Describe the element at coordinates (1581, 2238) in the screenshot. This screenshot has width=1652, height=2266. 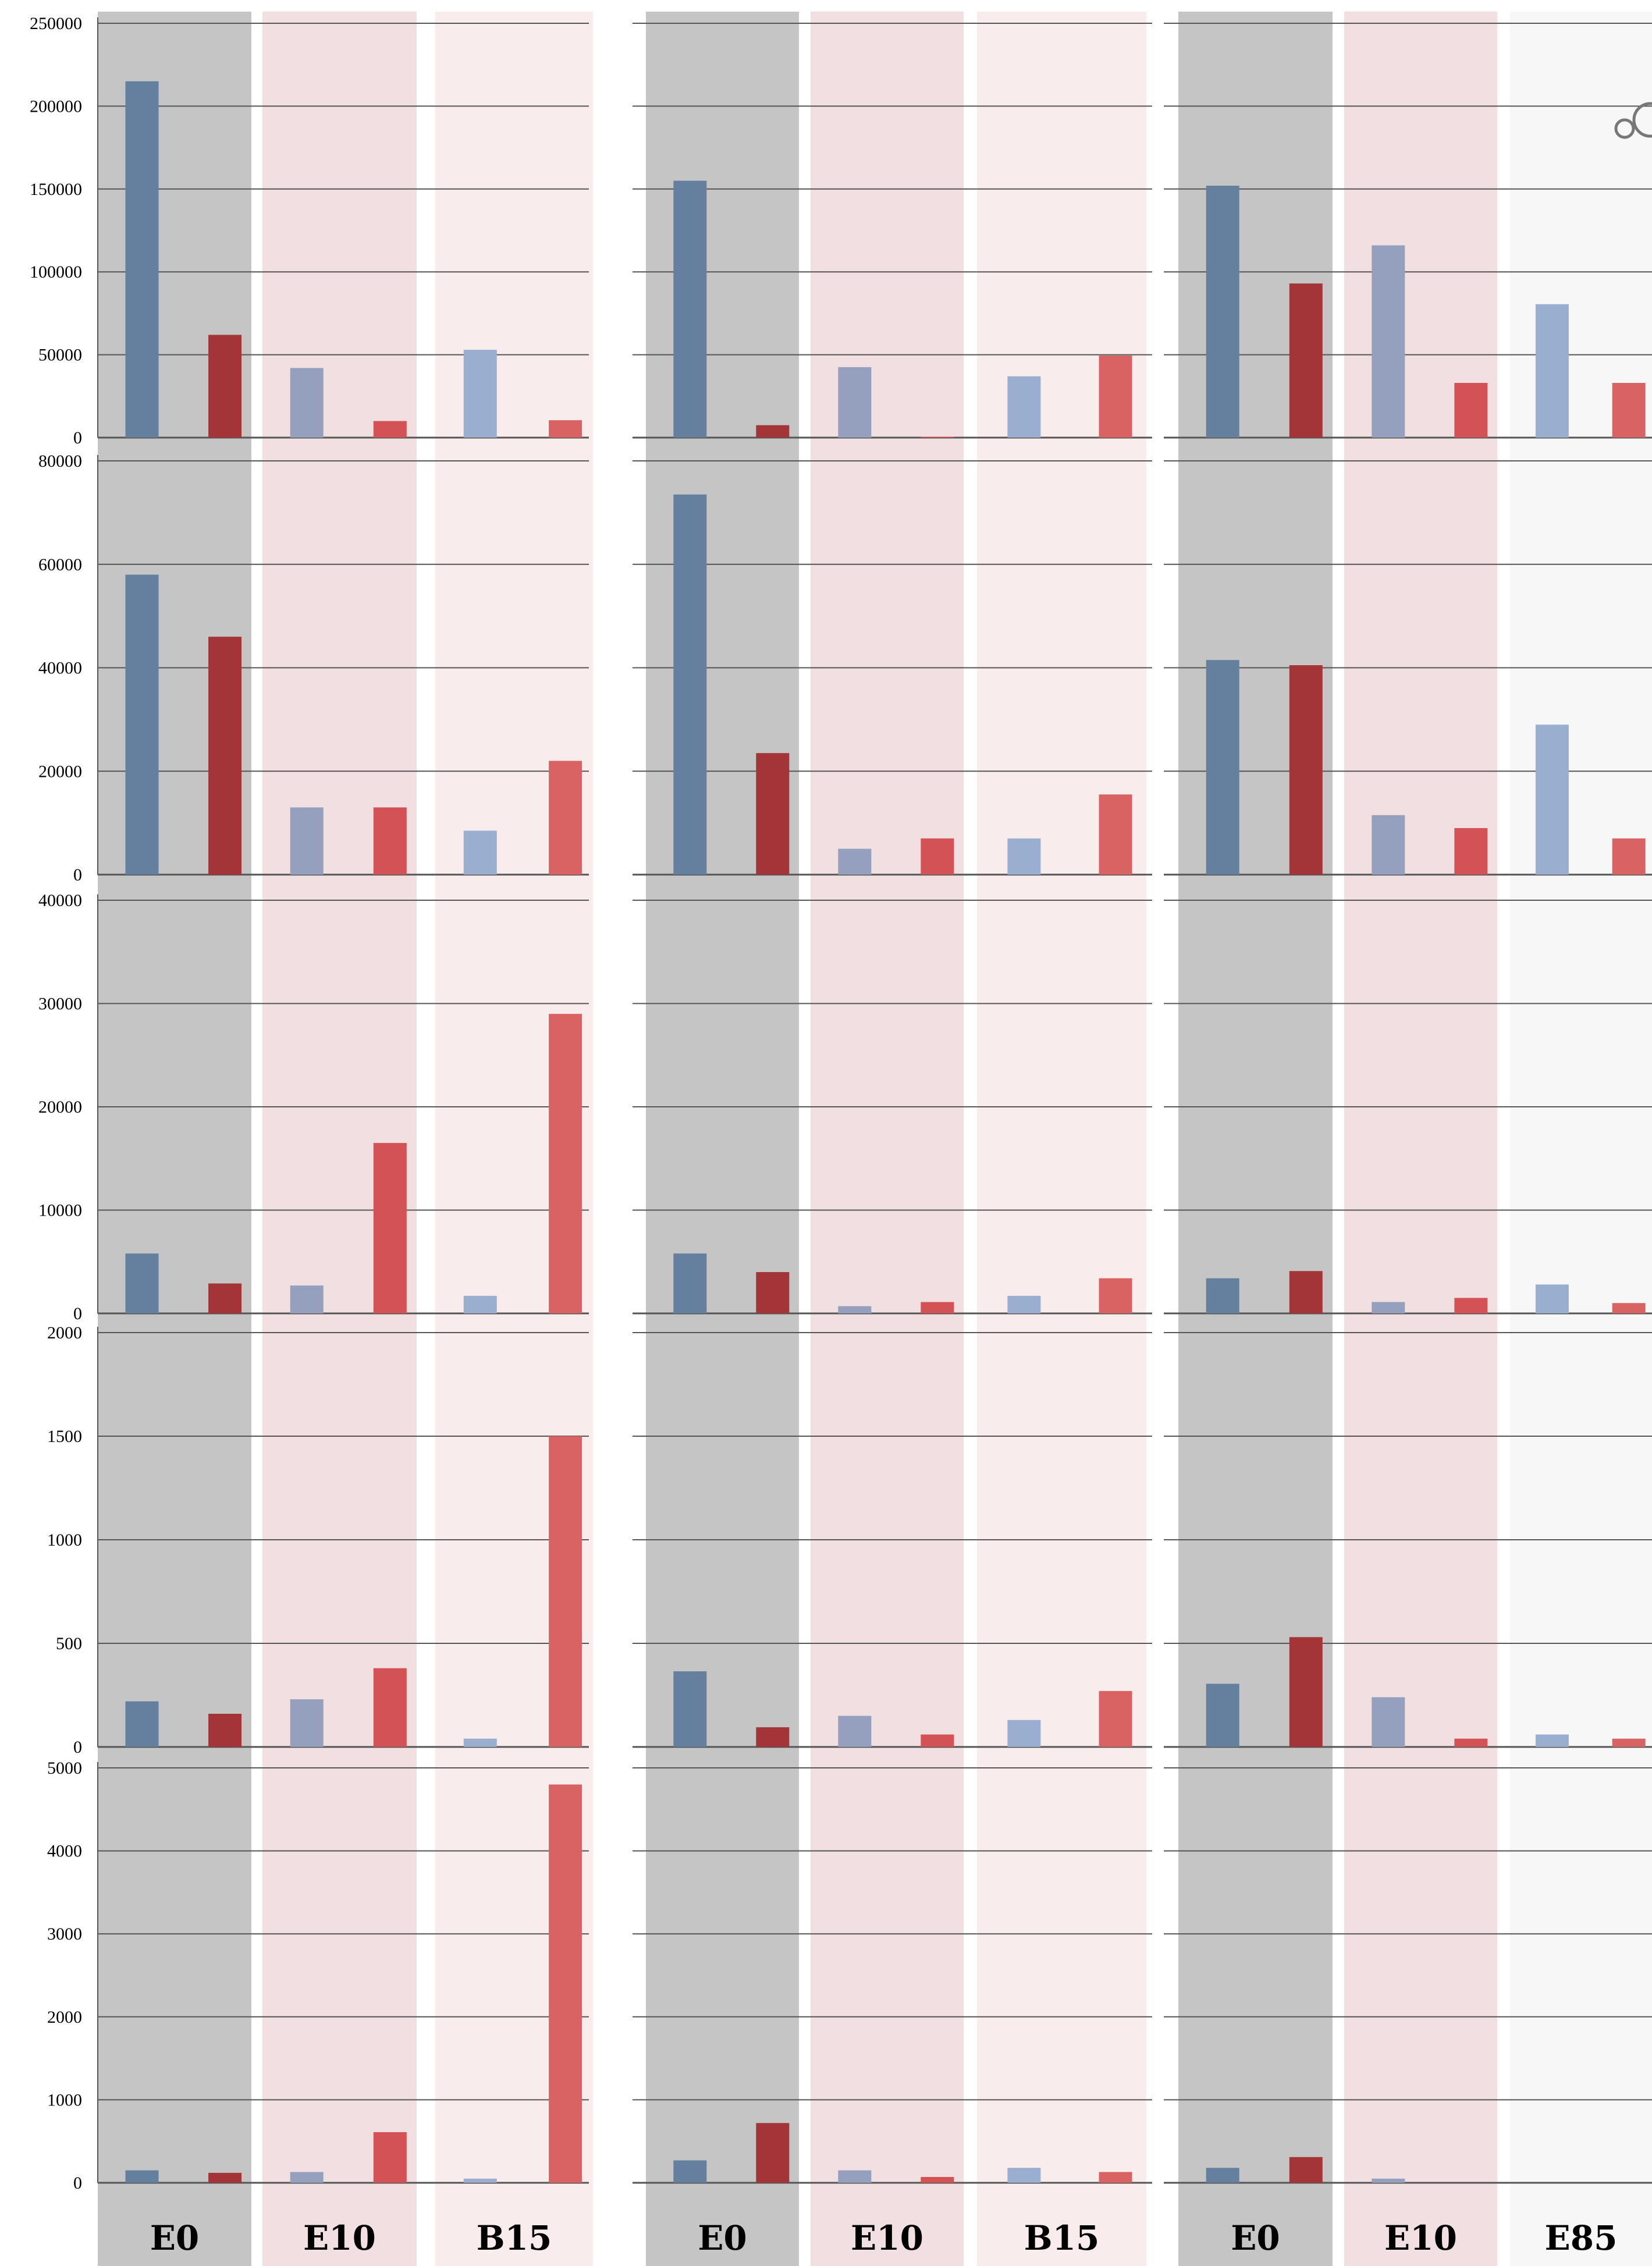
I see `category-label: E85` at that location.